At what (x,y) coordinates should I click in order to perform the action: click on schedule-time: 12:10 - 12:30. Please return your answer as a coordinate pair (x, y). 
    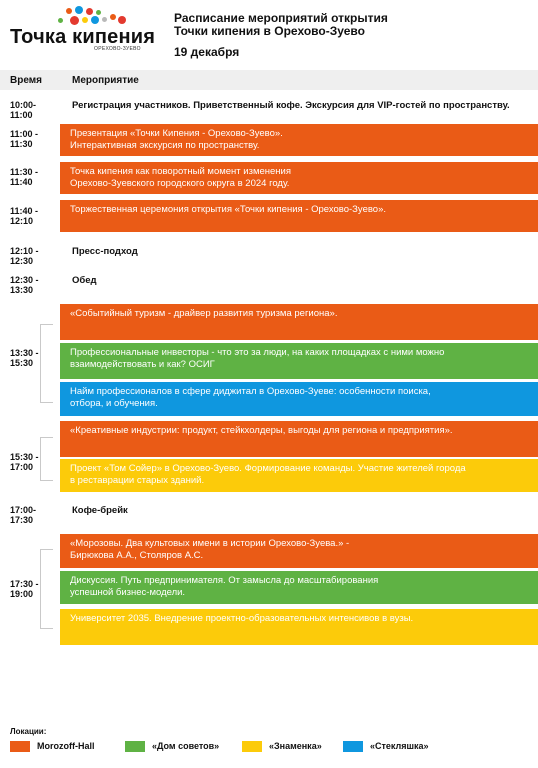
    Looking at the image, I should click on (24, 256).